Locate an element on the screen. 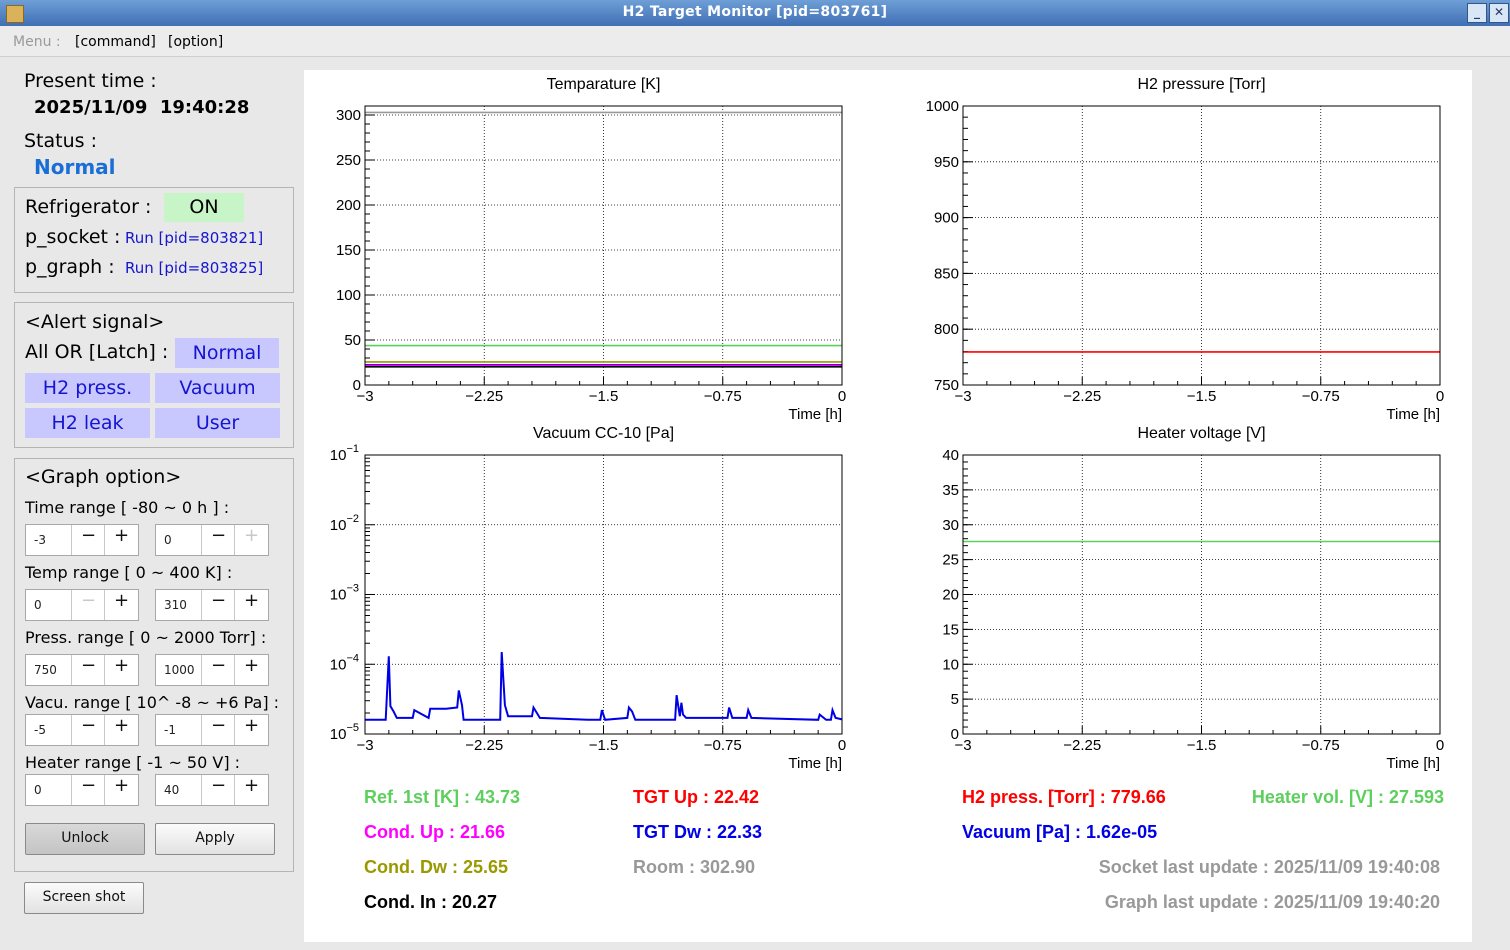  readout-tgt-dw: TGT Dw : 22.33 is located at coordinates (698, 832).